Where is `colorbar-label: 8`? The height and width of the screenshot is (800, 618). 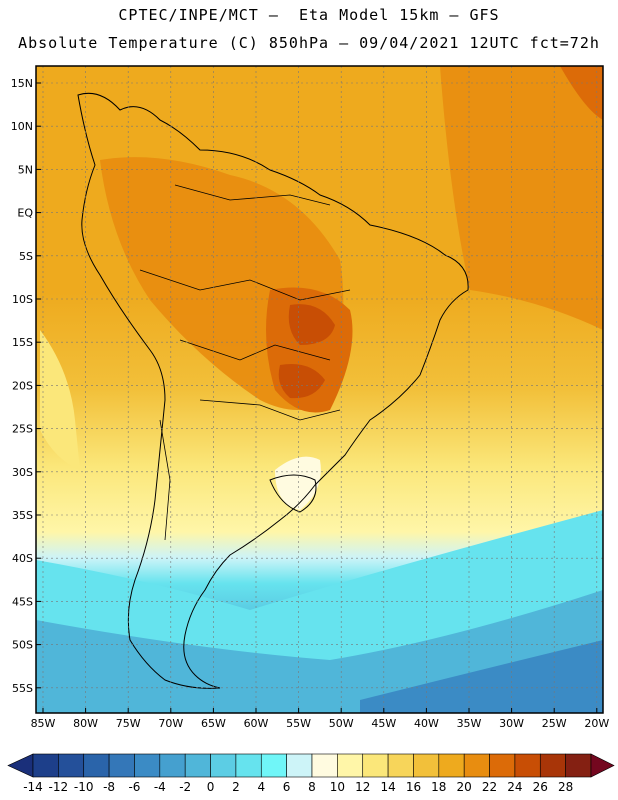
colorbar-label: 8 is located at coordinates (312, 787).